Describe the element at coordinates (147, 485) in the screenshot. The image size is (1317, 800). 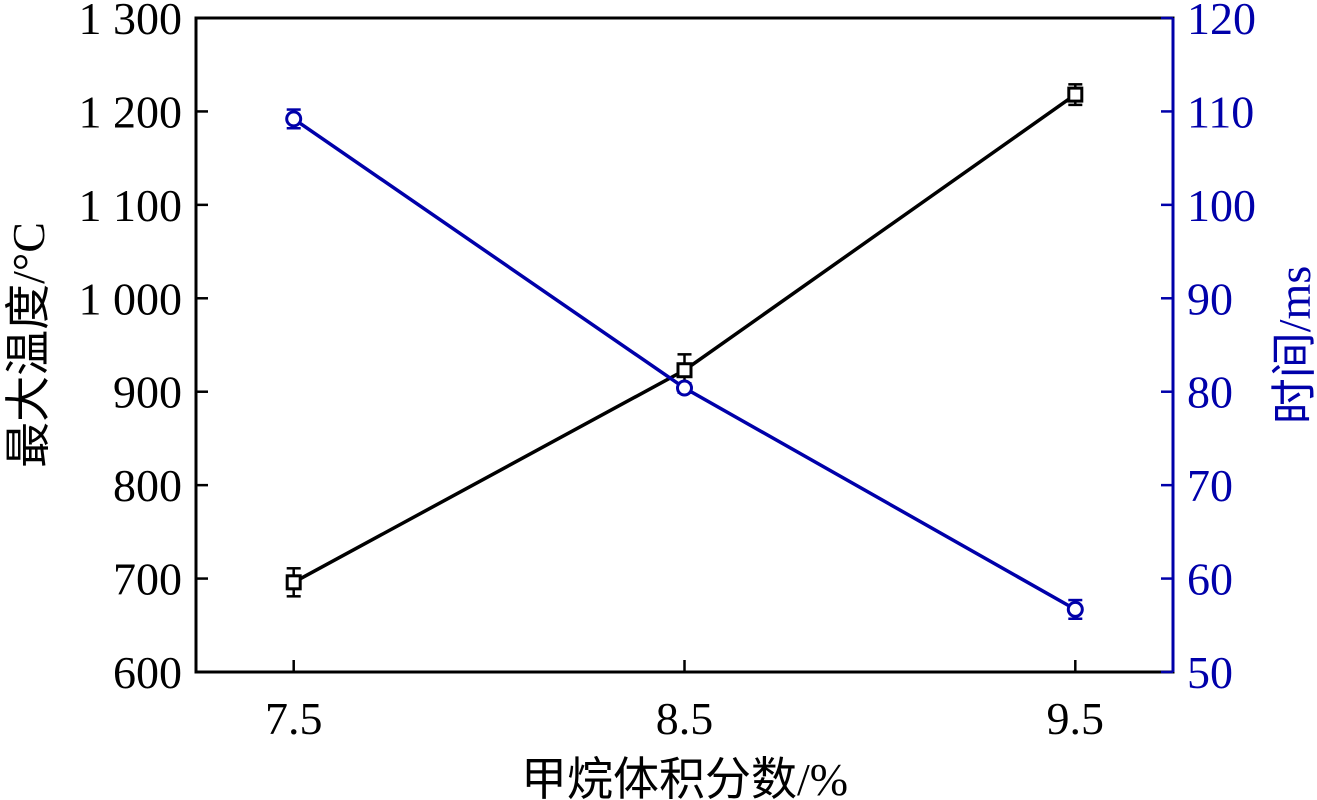
I see `left-y-tick-label: 800` at that location.